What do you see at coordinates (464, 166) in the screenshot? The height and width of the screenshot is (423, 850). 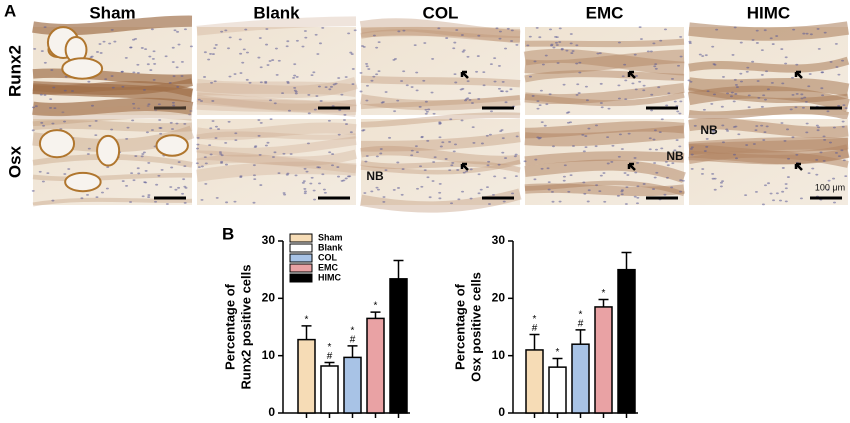 I see `arrow` at bounding box center [464, 166].